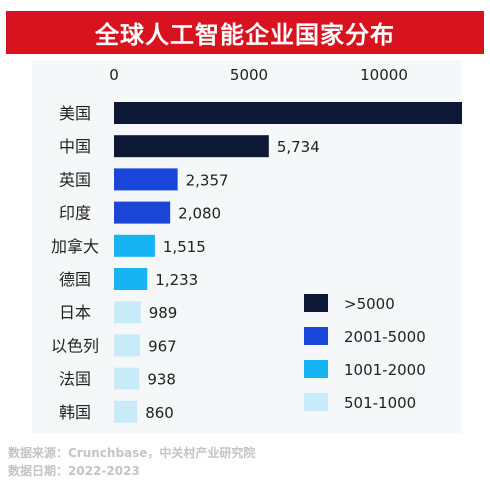 The height and width of the screenshot is (487, 490). I want to click on source-note: 数据来源：Crunchbase，中关村产业研究院, so click(132, 453).